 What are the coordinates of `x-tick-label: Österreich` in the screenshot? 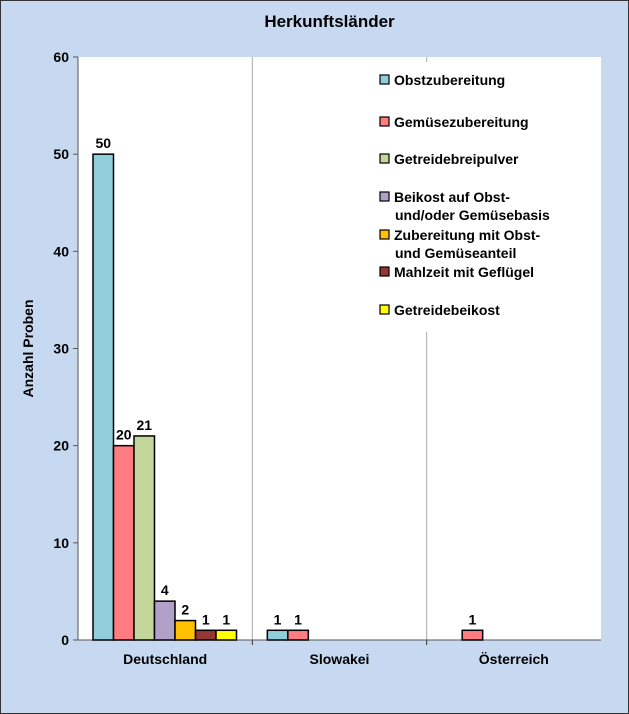 It's located at (514, 659).